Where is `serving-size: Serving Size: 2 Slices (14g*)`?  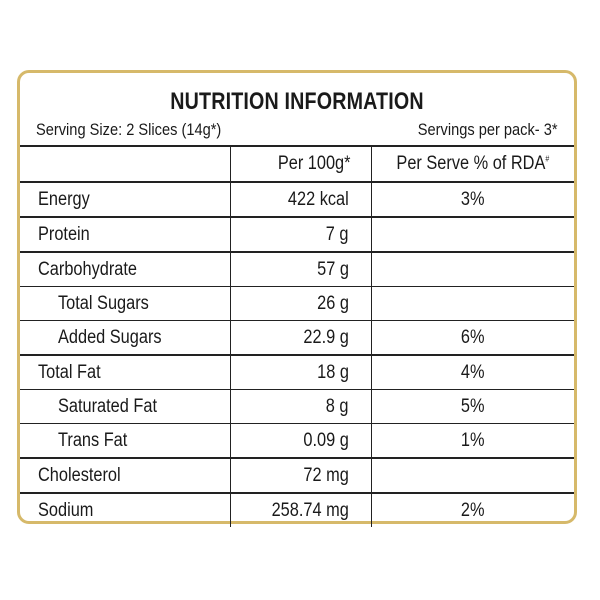 serving-size: Serving Size: 2 Slices (14g*) is located at coordinates (129, 129).